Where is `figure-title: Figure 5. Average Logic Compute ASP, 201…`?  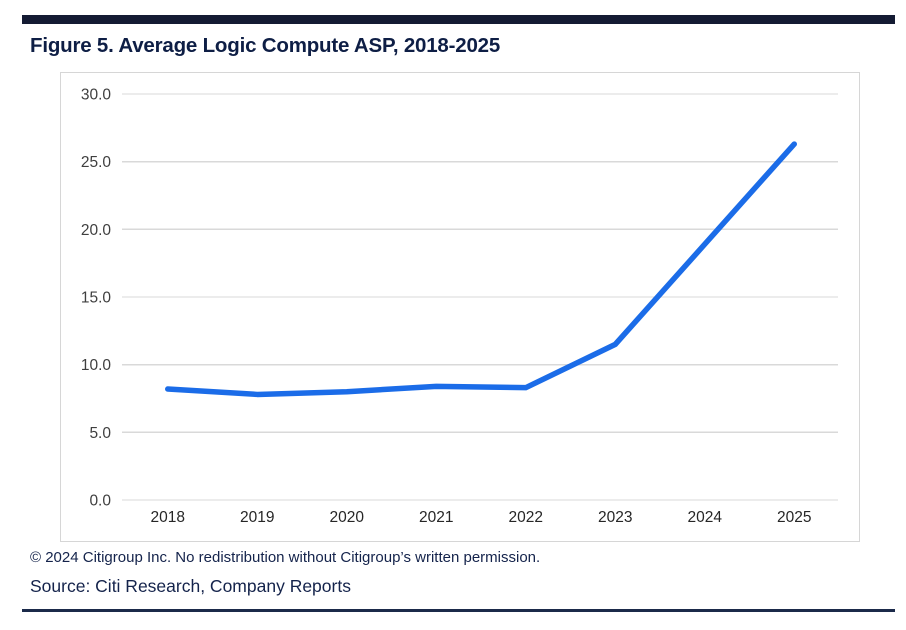
figure-title: Figure 5. Average Logic Compute ASP, 201… is located at coordinates (265, 45).